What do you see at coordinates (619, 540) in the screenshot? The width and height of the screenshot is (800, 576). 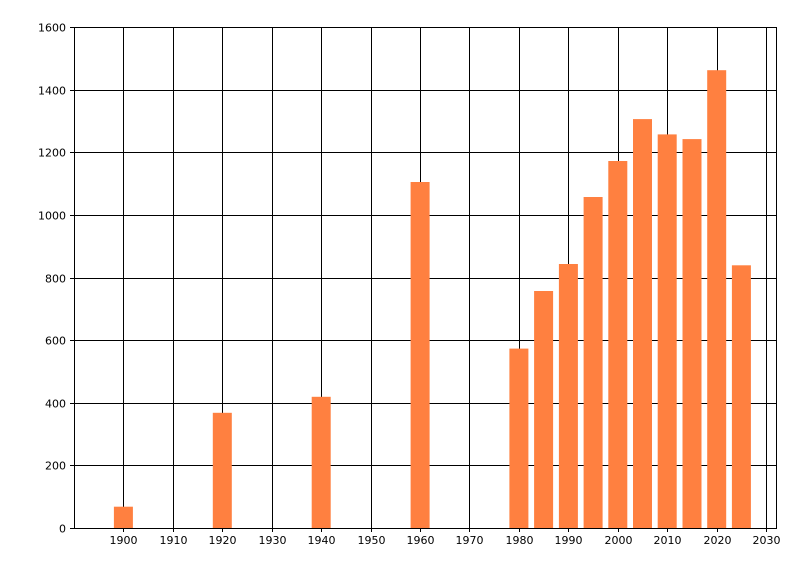 I see `x-tick-label: 2000` at bounding box center [619, 540].